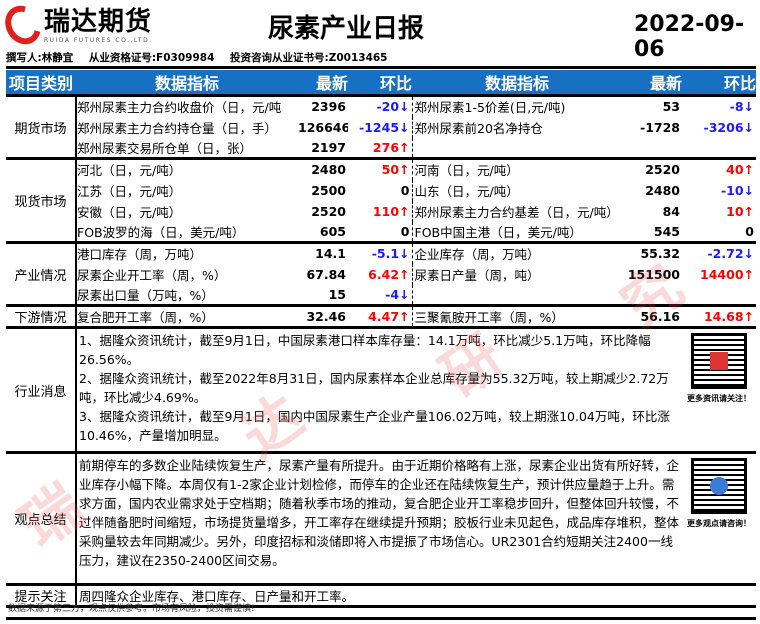  Describe the element at coordinates (323, 127) in the screenshot. I see `metric-latest: 126646` at that location.